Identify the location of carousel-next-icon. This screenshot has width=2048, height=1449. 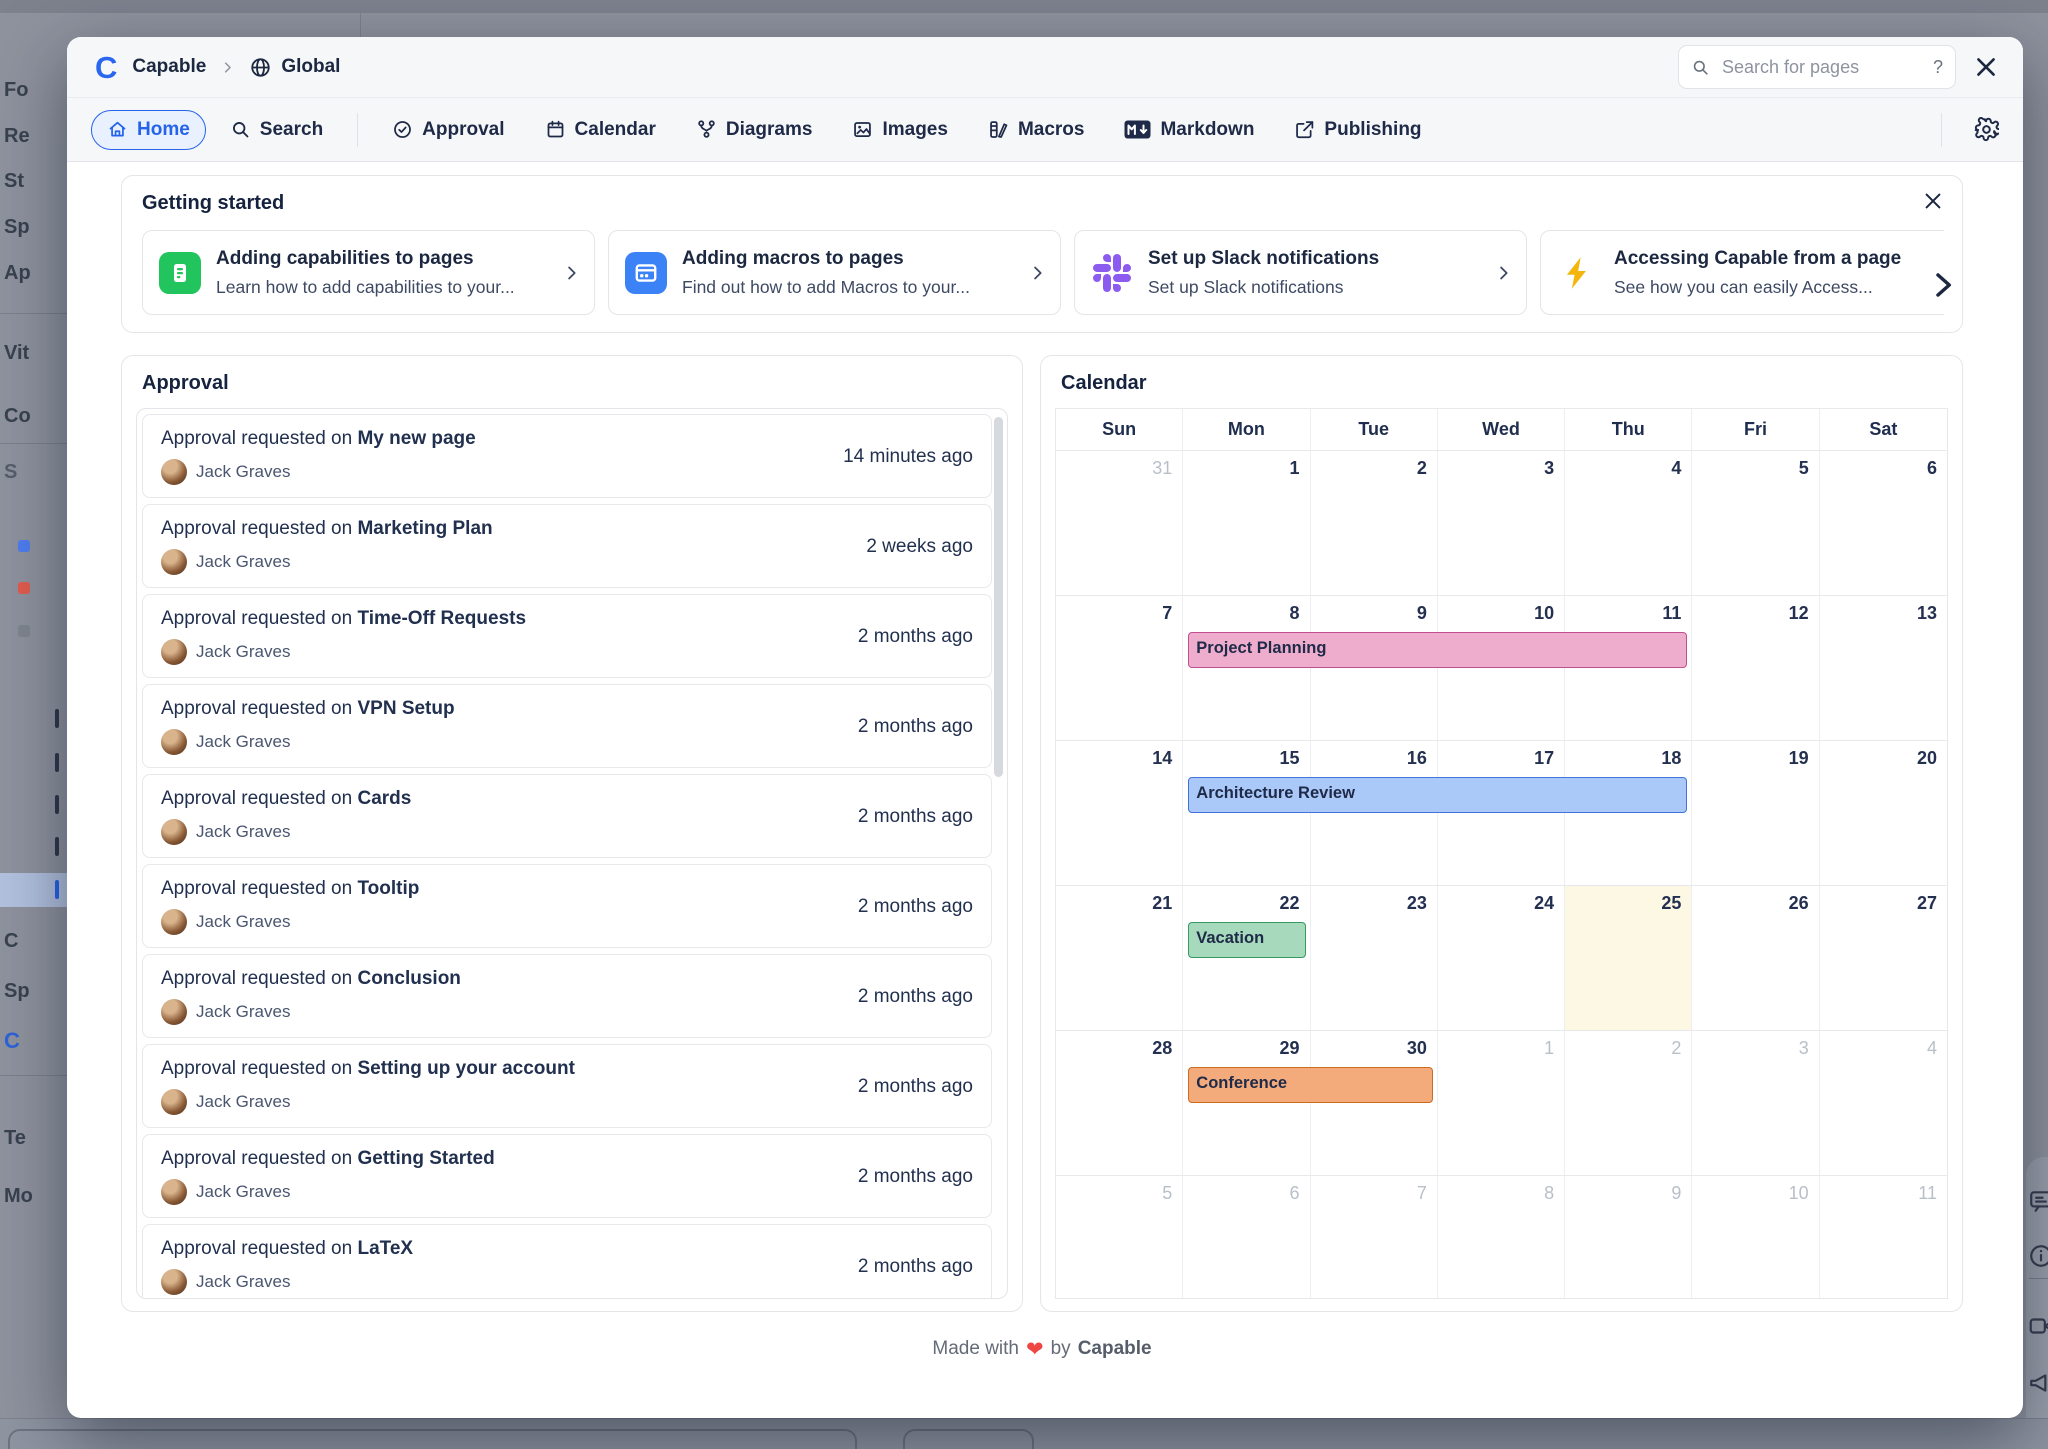
(1943, 285).